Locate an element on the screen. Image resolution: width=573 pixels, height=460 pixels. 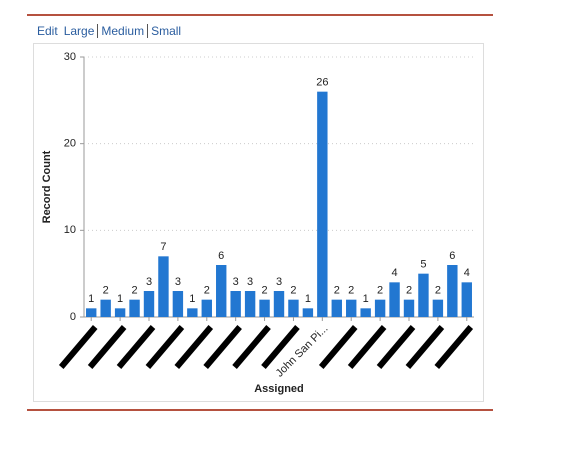
x-axis-title: Assigned is located at coordinates (279, 389).